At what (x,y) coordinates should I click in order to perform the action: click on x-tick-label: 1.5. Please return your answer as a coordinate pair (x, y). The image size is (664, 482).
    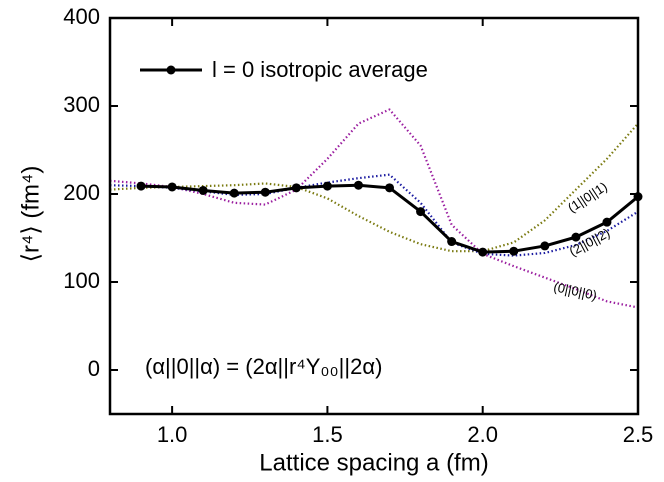
    Looking at the image, I should click on (327, 434).